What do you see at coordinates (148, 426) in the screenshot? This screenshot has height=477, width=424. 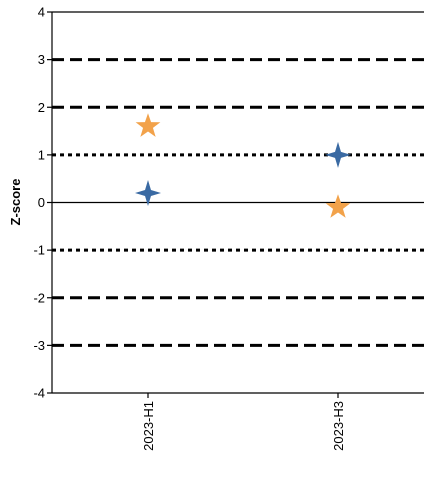 I see `x-tick-label: 2023-H1` at bounding box center [148, 426].